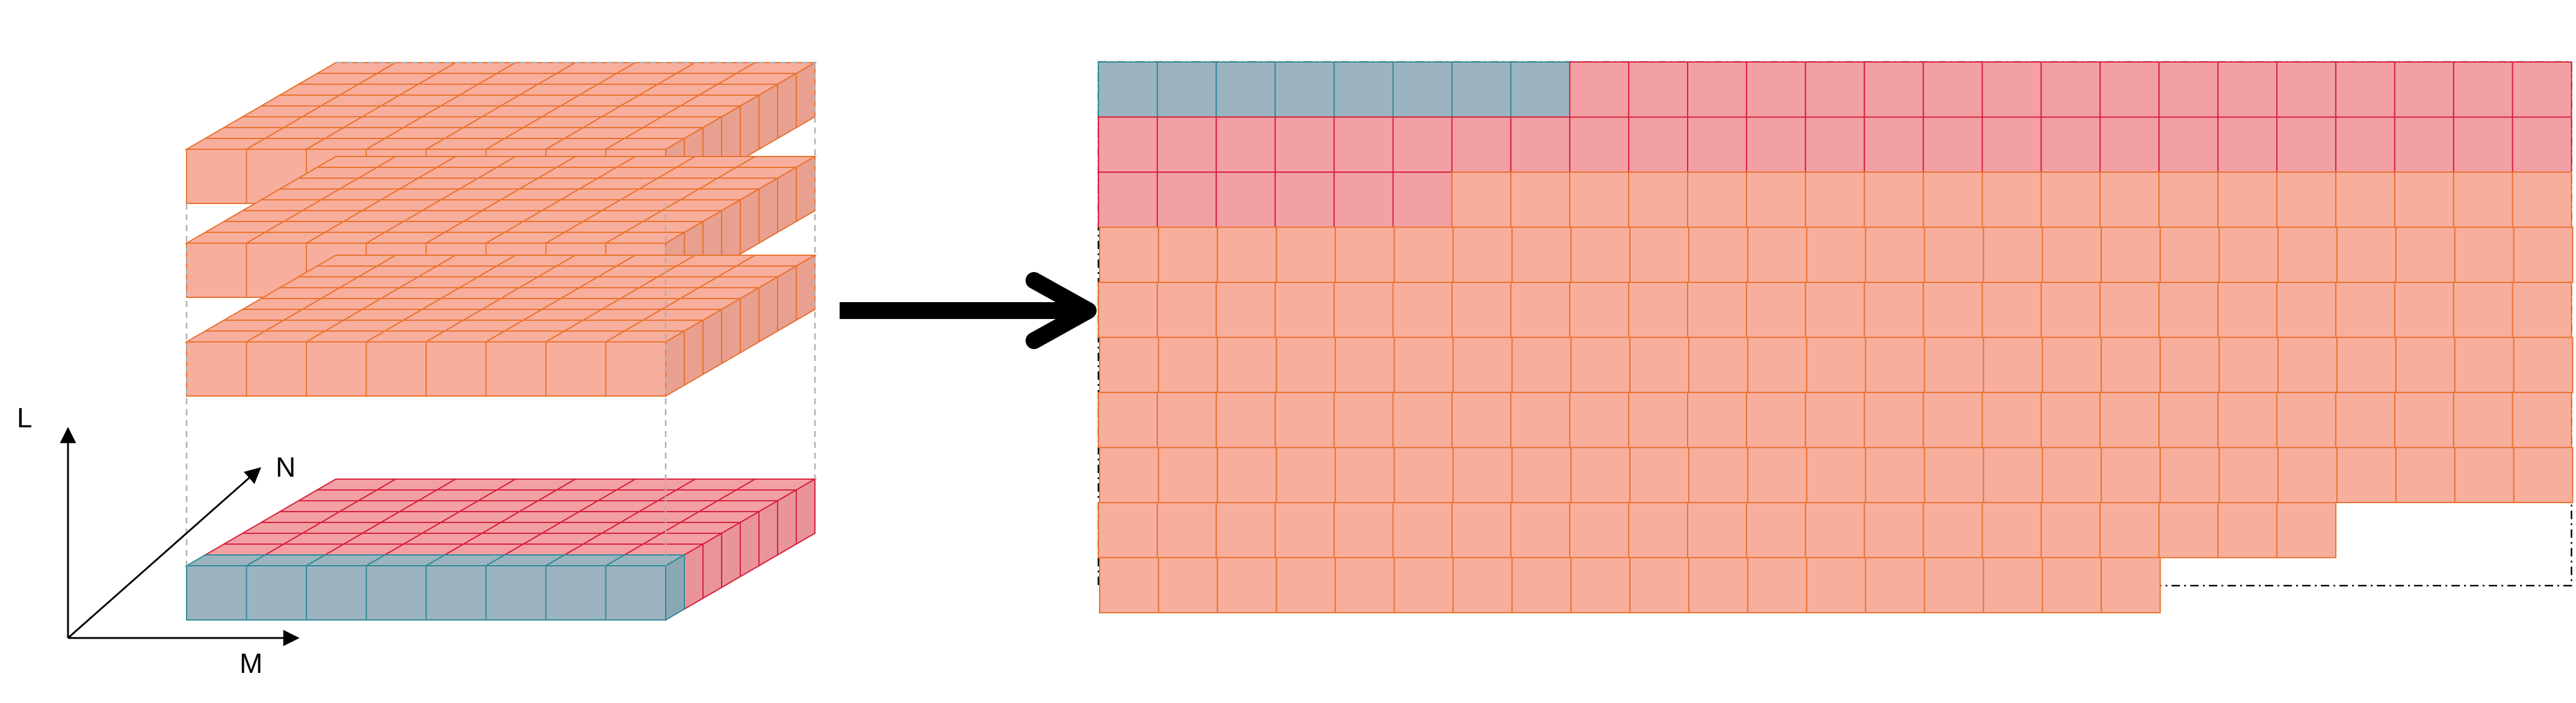  Describe the element at coordinates (1061, 310) in the screenshot. I see `arrow-head-icon` at that location.